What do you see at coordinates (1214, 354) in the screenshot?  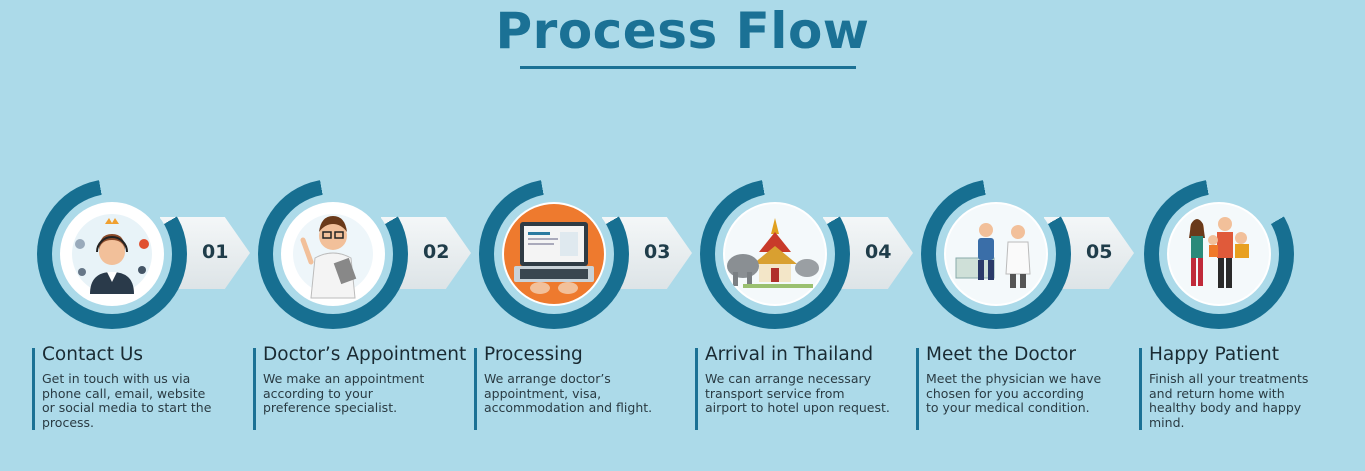 I see `step-title: Happy Patient` at bounding box center [1214, 354].